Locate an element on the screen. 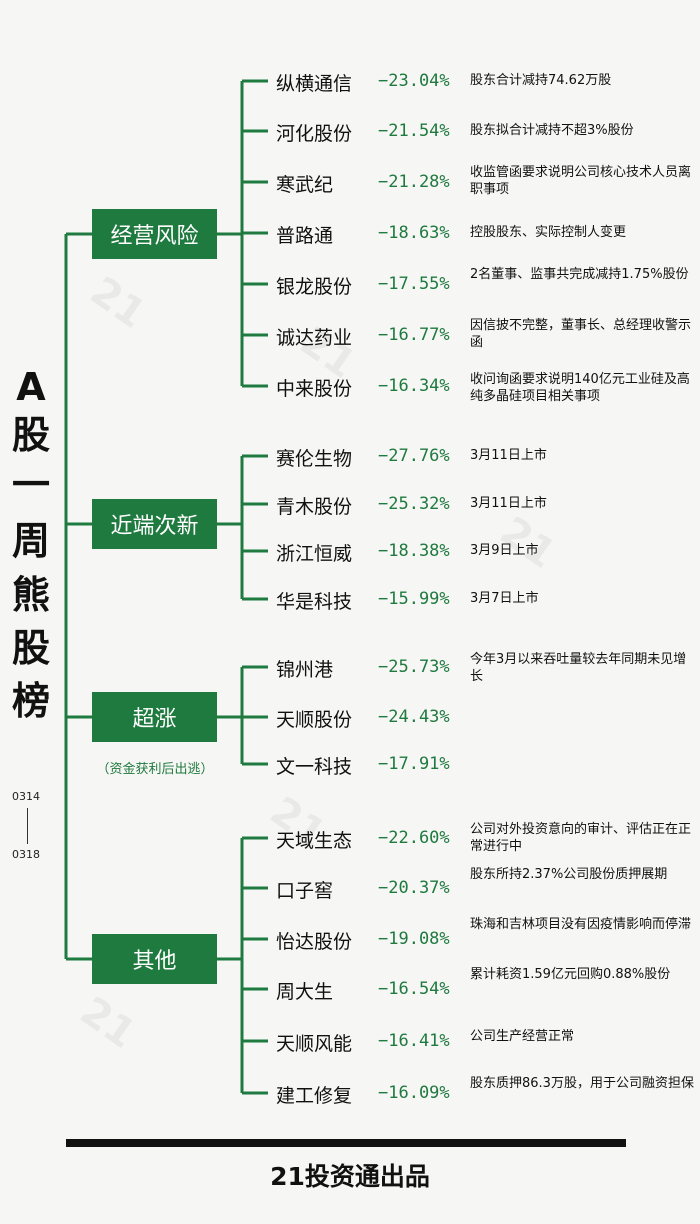 This screenshot has width=700, height=1224. stock-change: −25.32% is located at coordinates (414, 504).